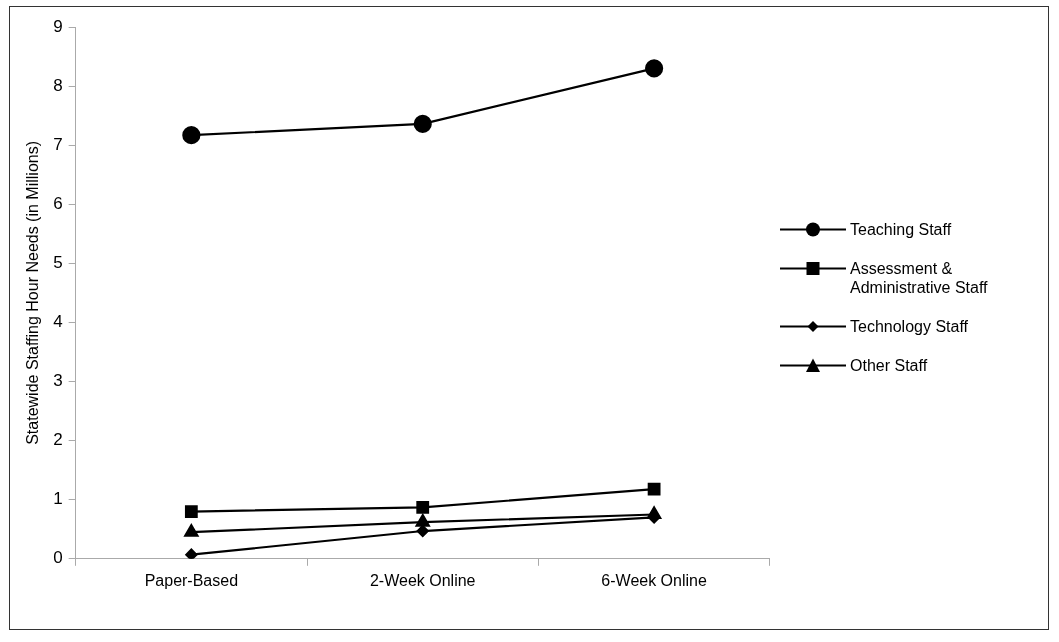 Image resolution: width=1059 pixels, height=642 pixels. Describe the element at coordinates (33, 292) in the screenshot. I see `y-axis-title: Statewide Staffing Hour Needs (in Millions)` at that location.